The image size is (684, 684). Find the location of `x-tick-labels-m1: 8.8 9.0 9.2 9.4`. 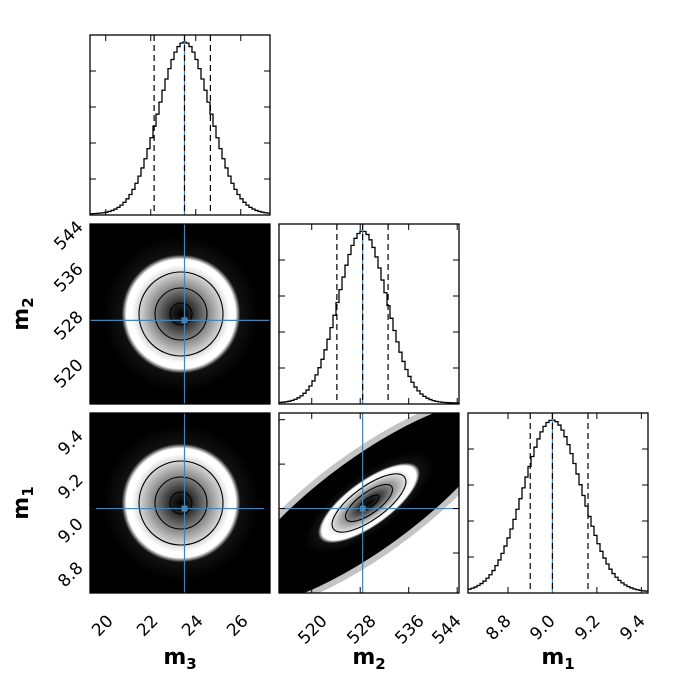

x-tick-labels-m1: 8.8 9.0 9.2 9.4 is located at coordinates (565, 627).